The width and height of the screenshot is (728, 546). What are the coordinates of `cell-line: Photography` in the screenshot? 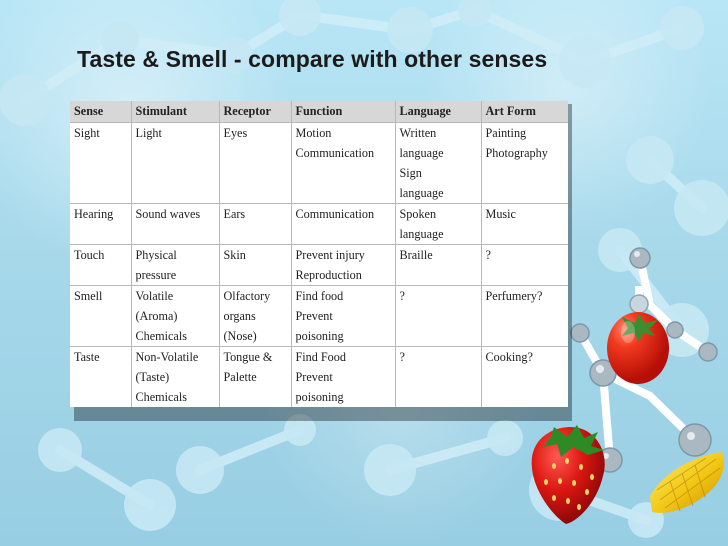 It's located at (516, 153).